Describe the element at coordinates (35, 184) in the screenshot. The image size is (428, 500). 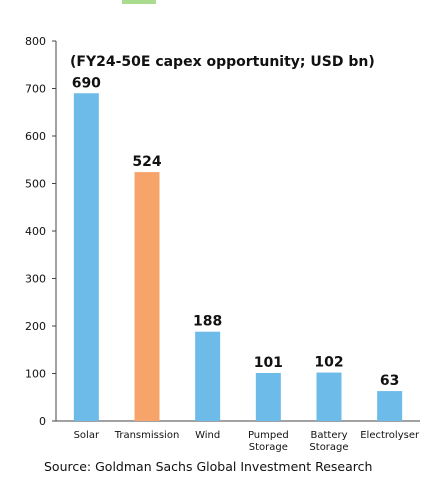
I see `y-tick-label: 500` at that location.